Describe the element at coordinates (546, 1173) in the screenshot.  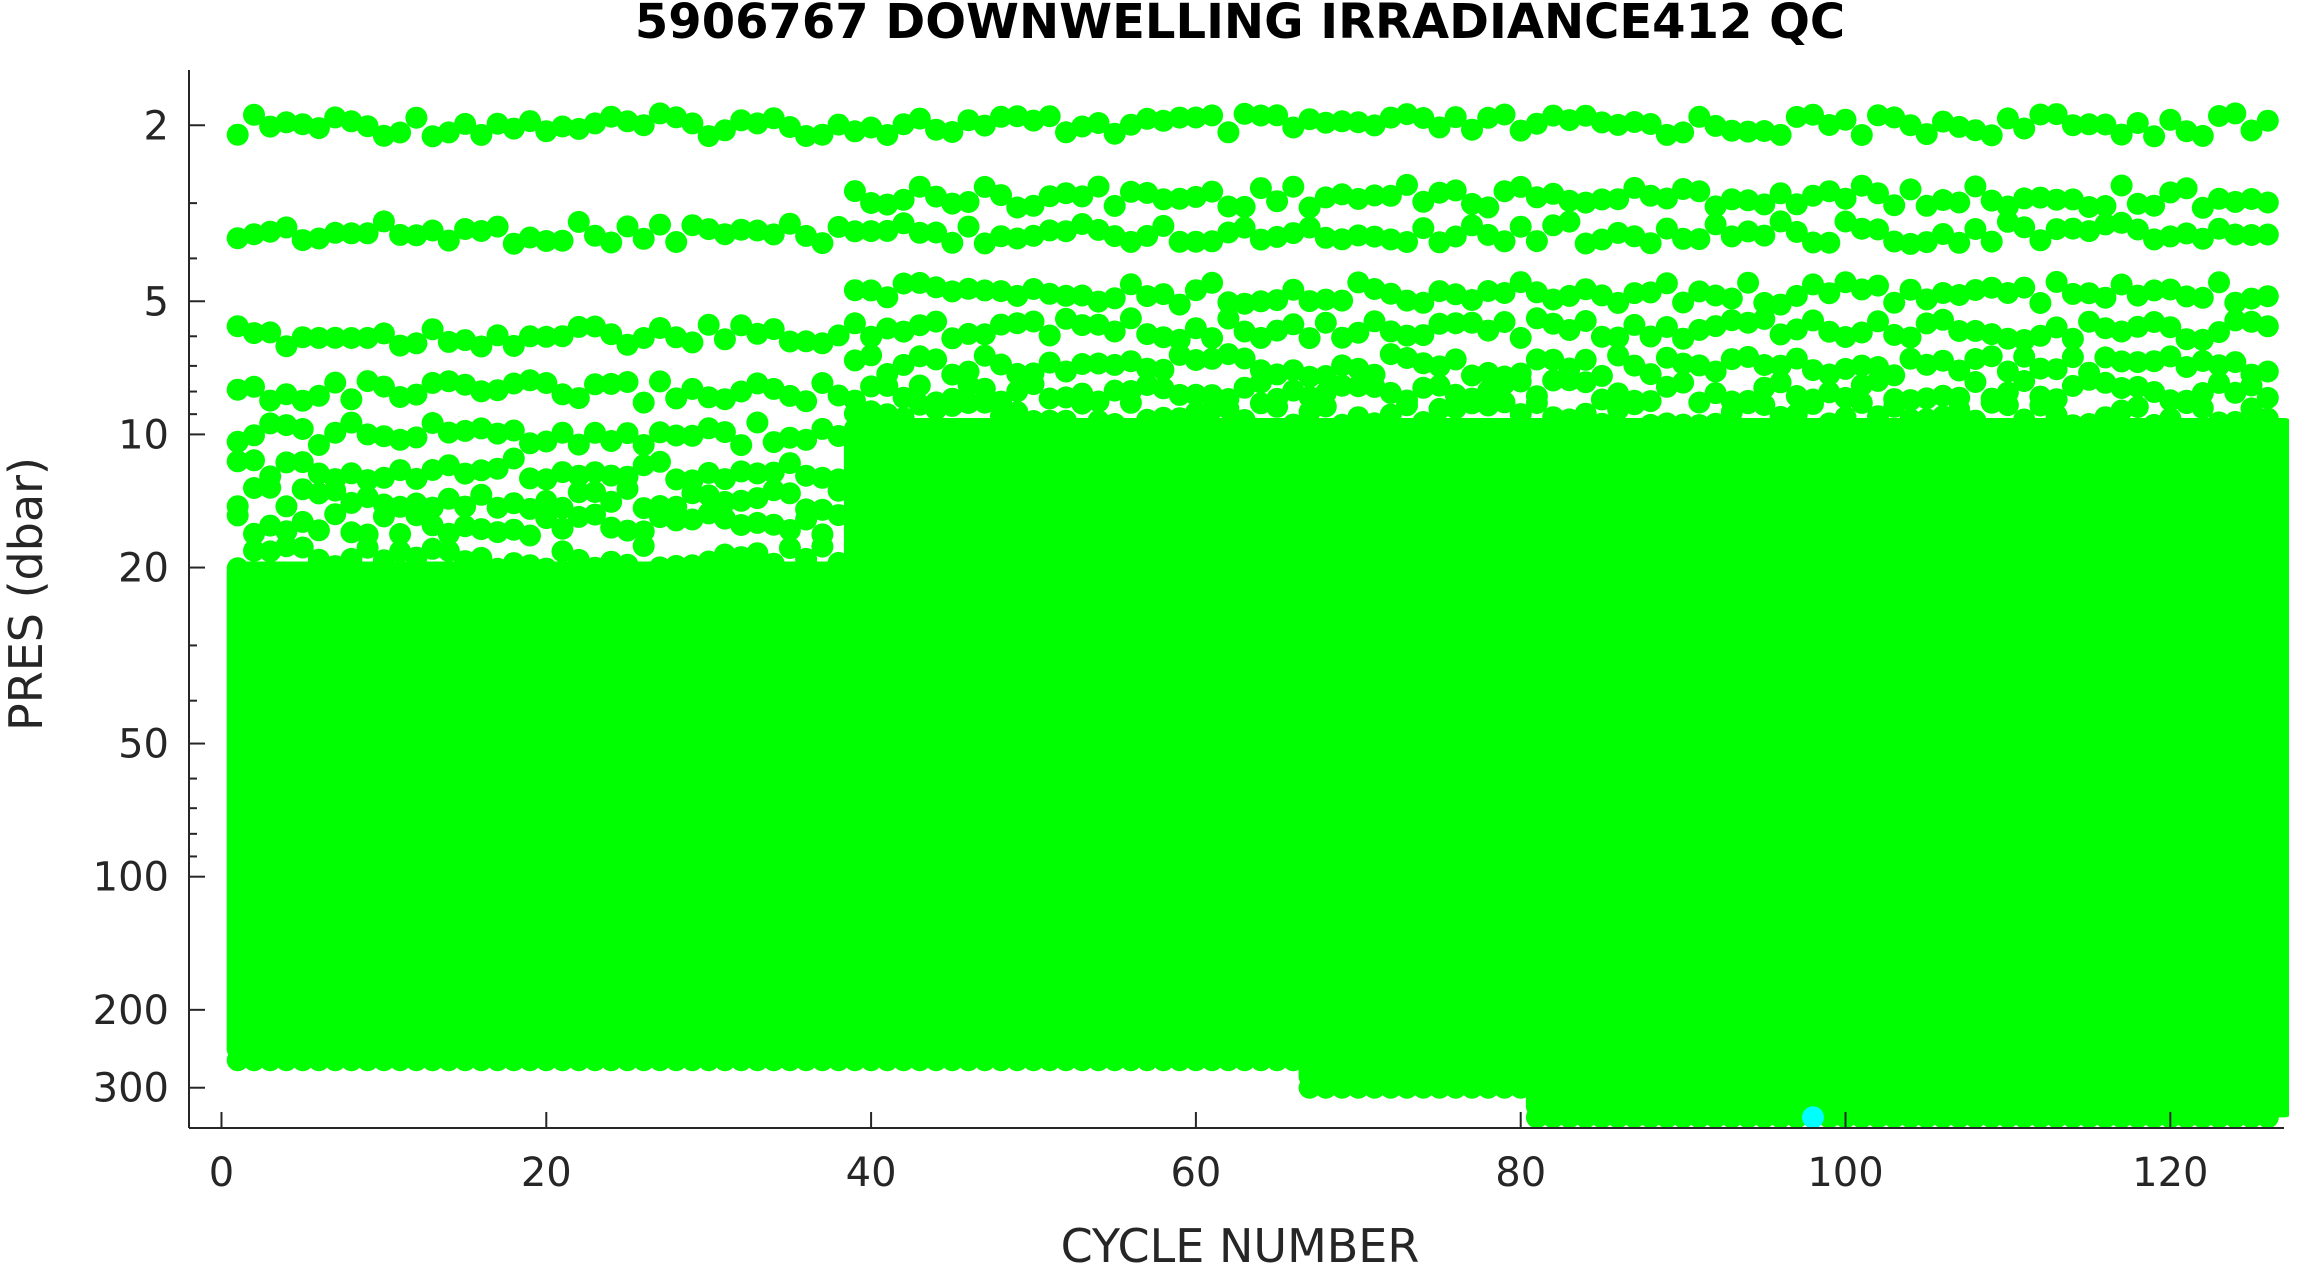
I see `x-tick-label: 20` at that location.